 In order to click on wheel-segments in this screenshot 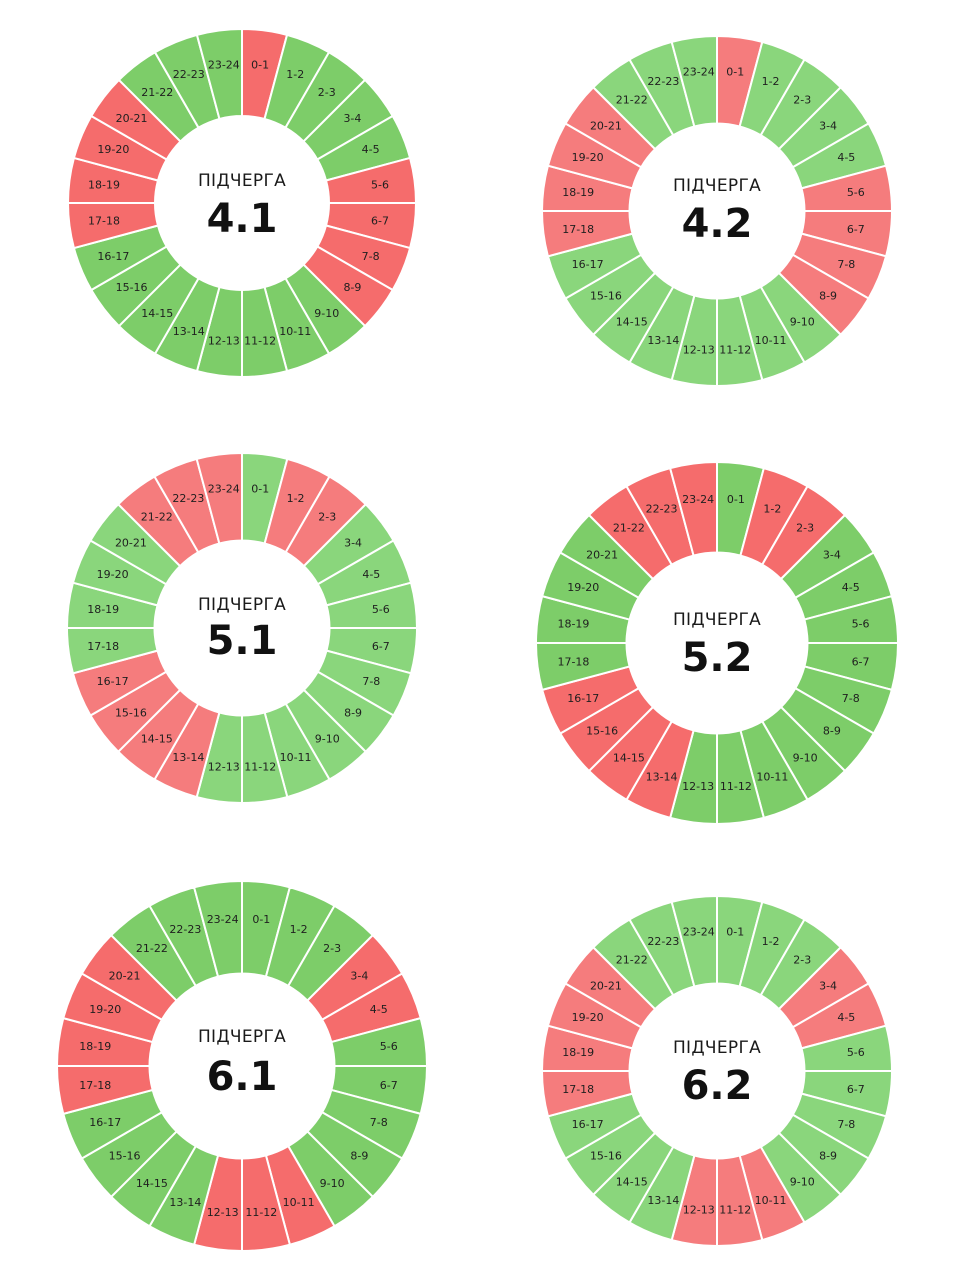, I will do `click(242, 203)`.